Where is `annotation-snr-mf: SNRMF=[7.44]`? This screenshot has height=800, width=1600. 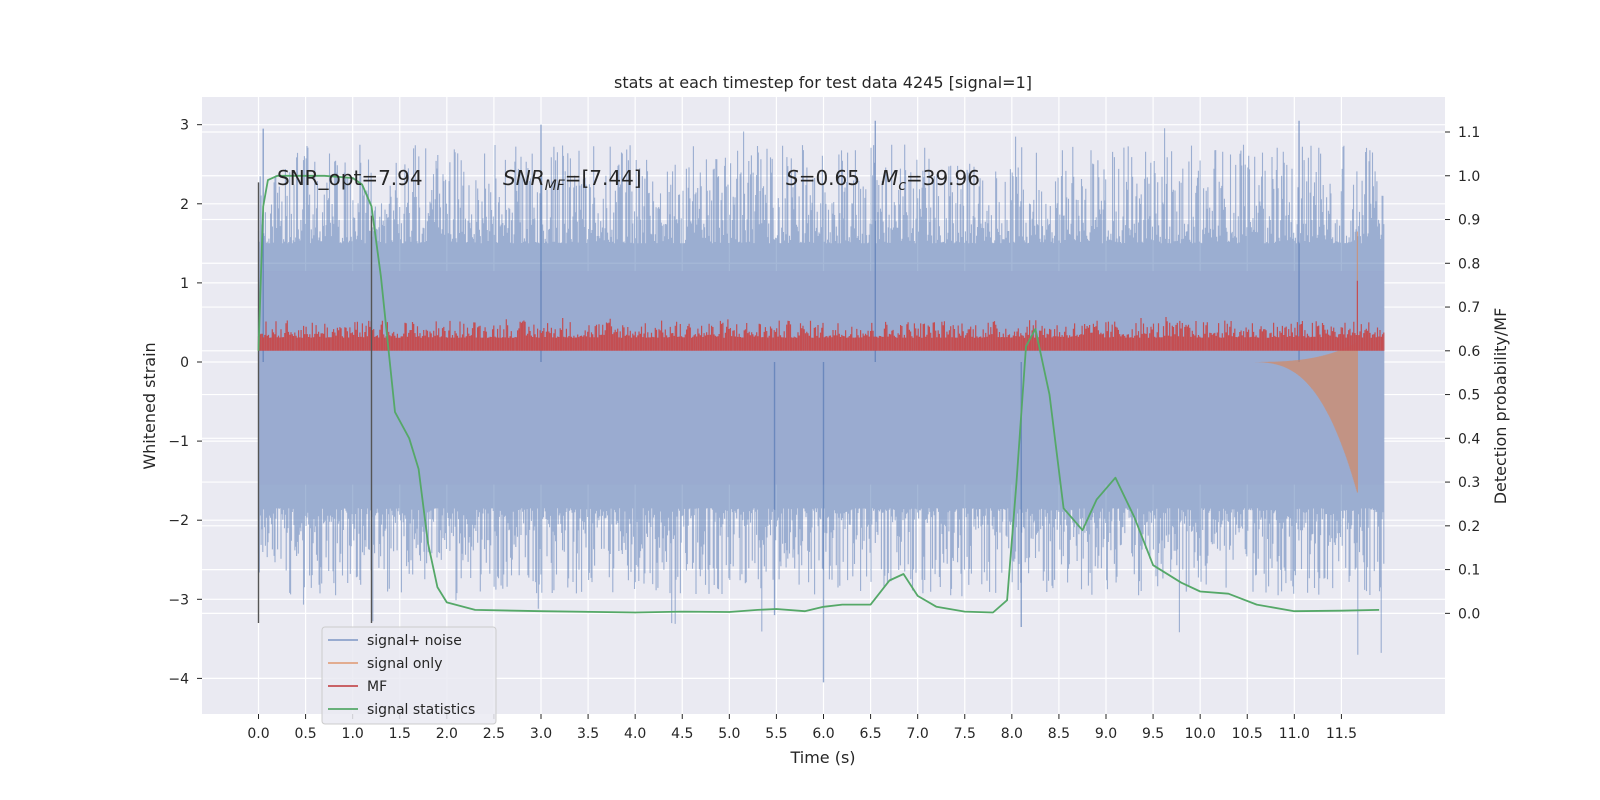 annotation-snr-mf: SNRMF=[7.44] is located at coordinates (572, 180).